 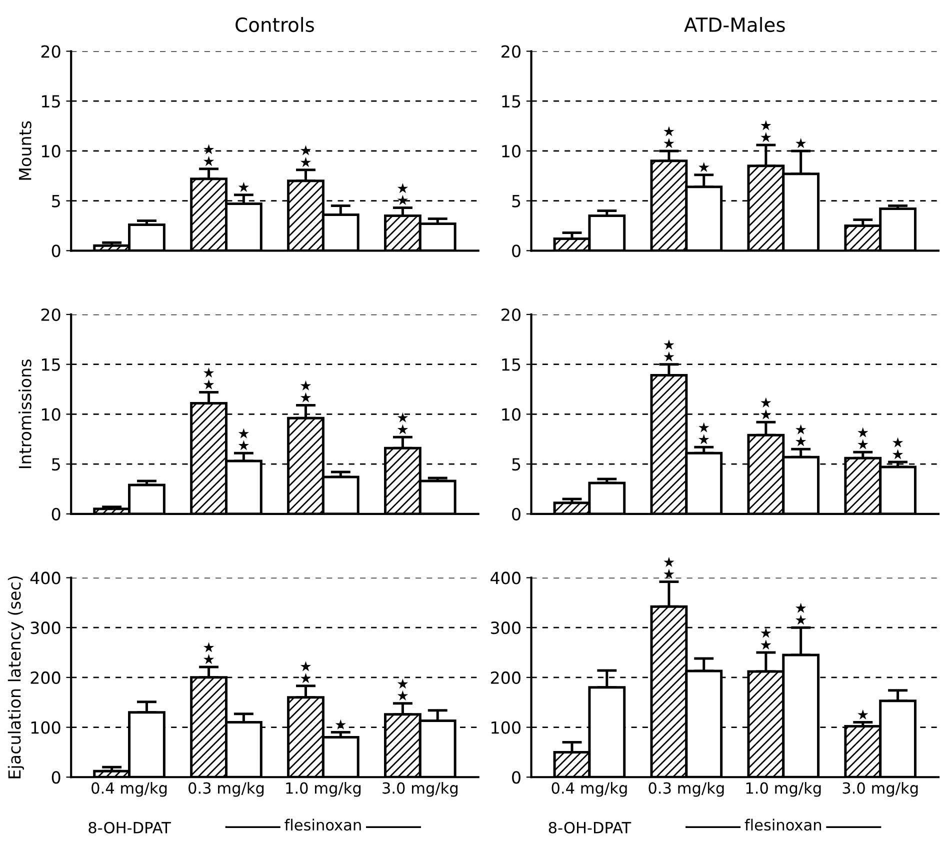 I want to click on chart-title: Controls, so click(x=275, y=24).